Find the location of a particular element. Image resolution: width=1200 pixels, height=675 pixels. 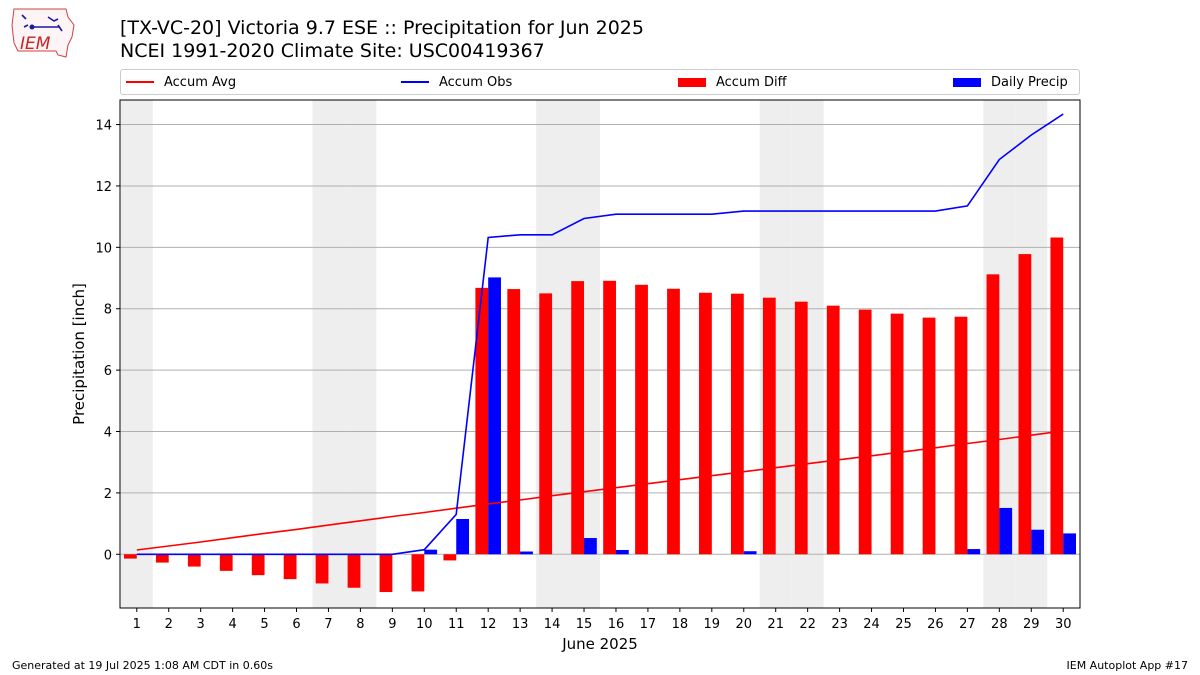

x-tick-label-15: 15 is located at coordinates (584, 624).